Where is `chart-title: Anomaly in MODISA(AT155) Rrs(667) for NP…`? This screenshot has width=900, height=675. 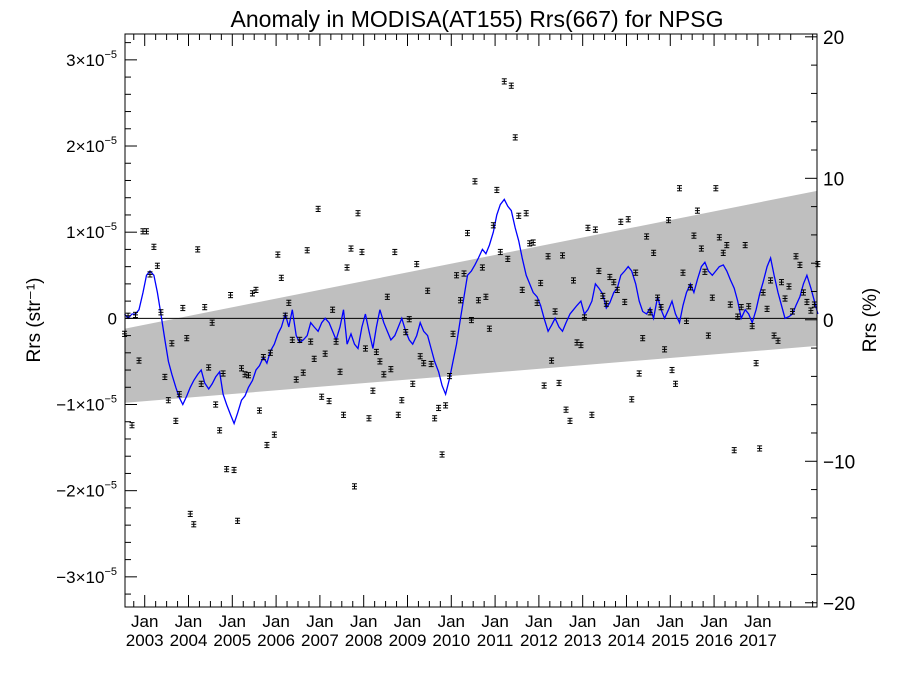 chart-title: Anomaly in MODISA(AT155) Rrs(667) for NP… is located at coordinates (477, 19).